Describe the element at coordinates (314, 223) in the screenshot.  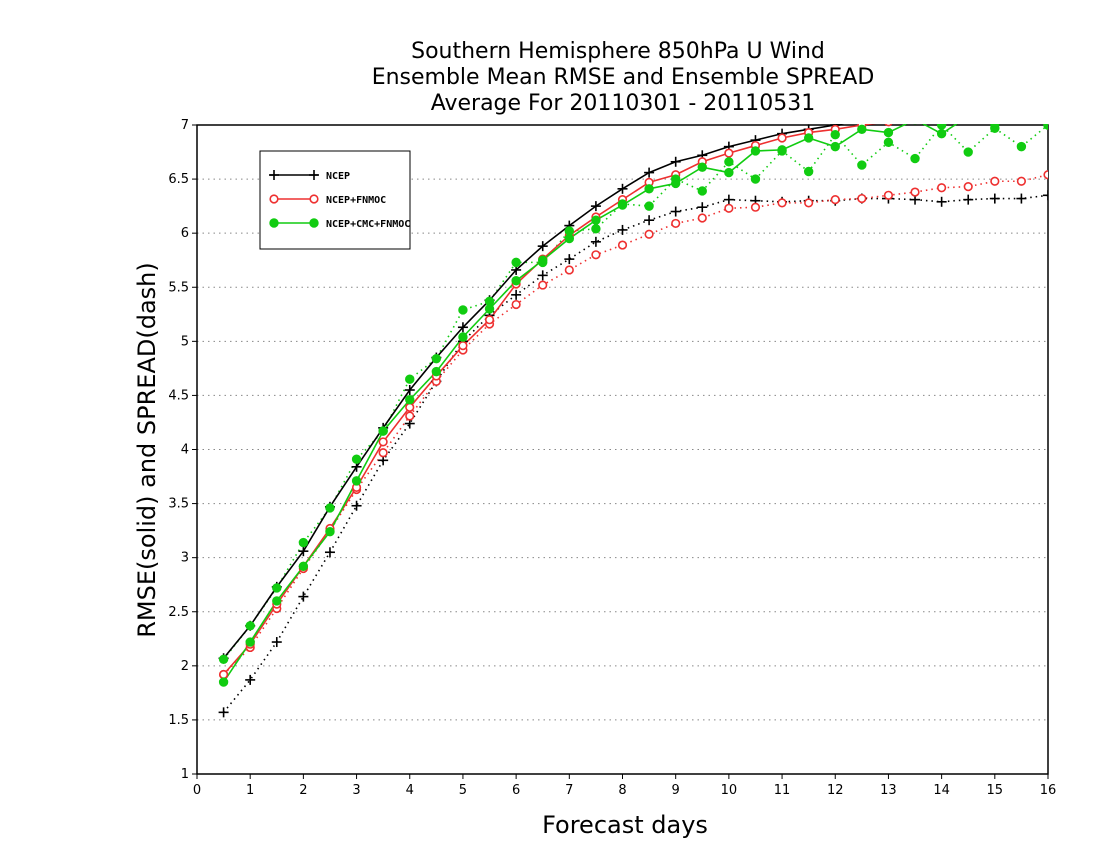
I see `legend-marker-end-ncep-cmc-fnmoc` at that location.